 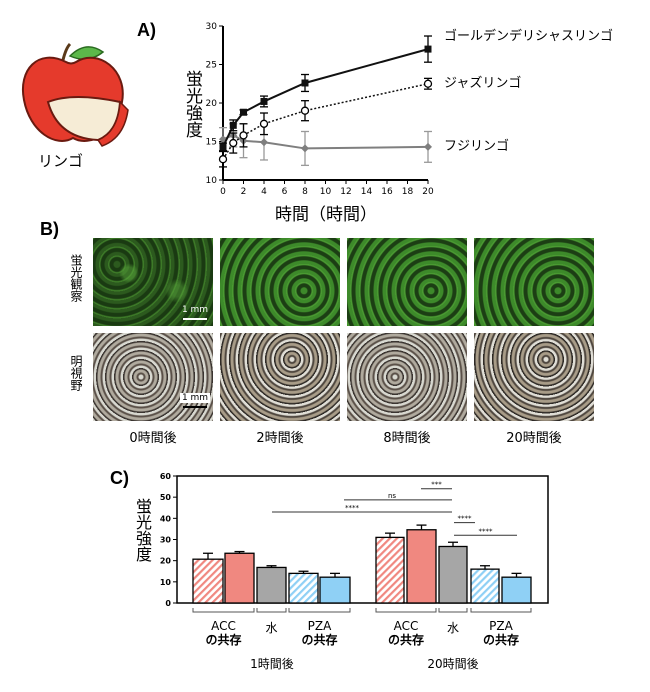 I want to click on caption-2h: 2時間後, so click(x=280, y=438).